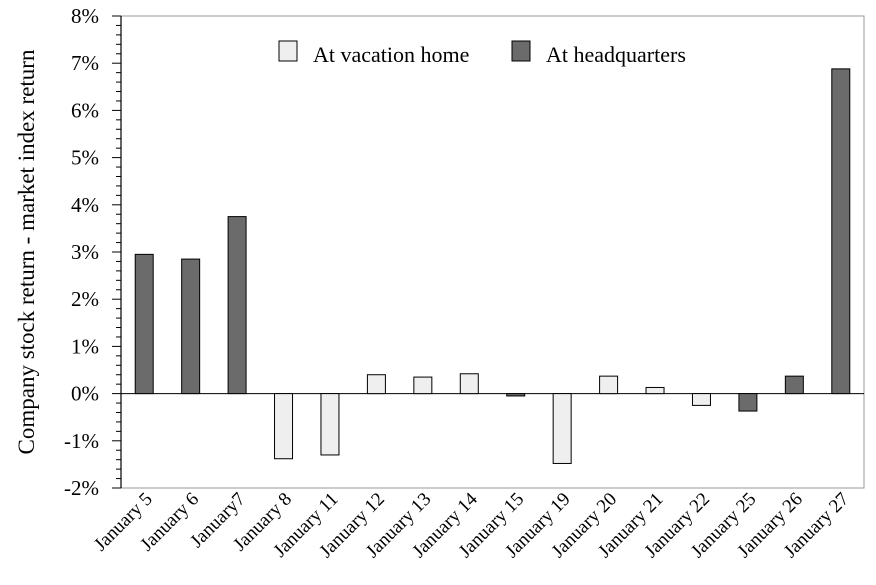 The width and height of the screenshot is (876, 585). I want to click on y-tick-label: 2%, so click(85, 299).